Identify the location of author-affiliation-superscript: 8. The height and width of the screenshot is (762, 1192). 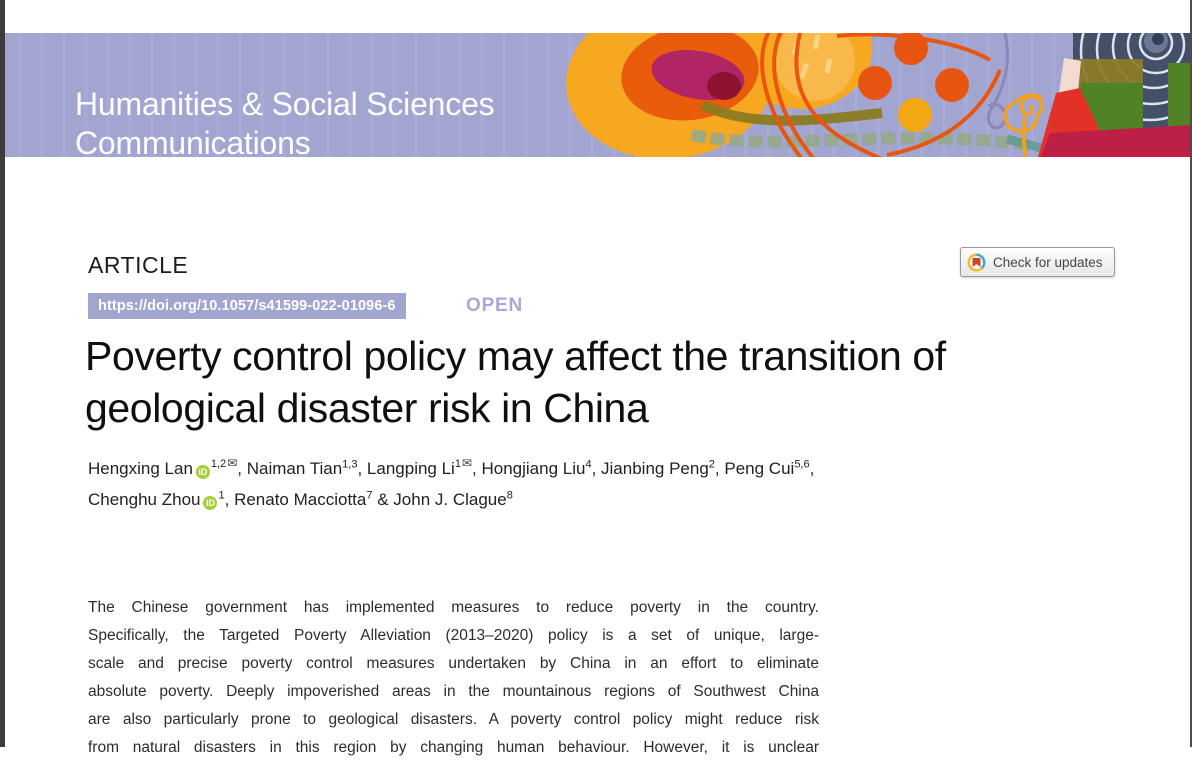
(509, 495).